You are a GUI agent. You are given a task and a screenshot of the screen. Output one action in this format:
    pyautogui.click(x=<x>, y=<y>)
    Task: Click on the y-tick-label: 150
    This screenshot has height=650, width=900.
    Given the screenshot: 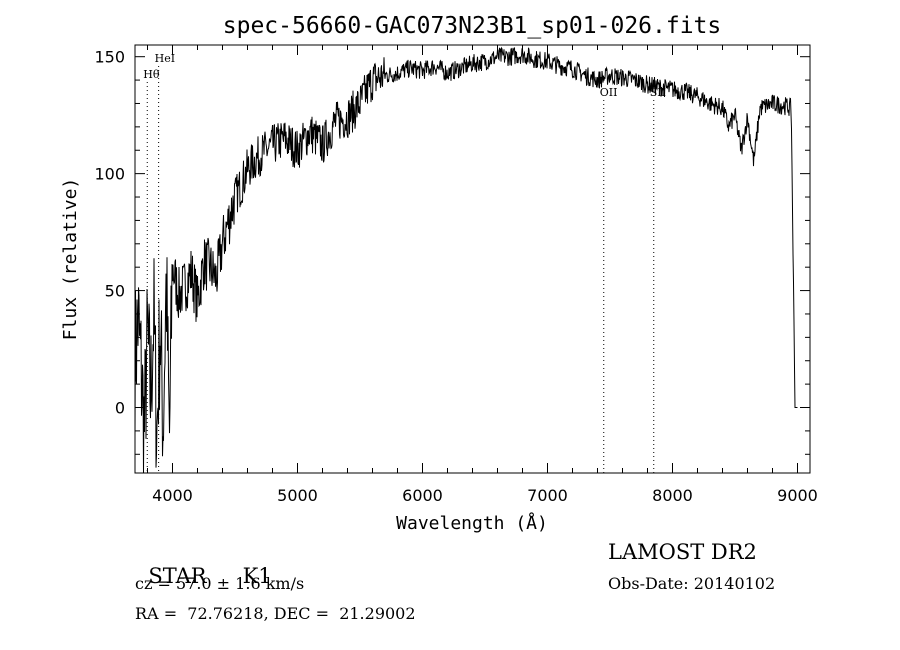 What is the action you would take?
    pyautogui.click(x=109, y=57)
    